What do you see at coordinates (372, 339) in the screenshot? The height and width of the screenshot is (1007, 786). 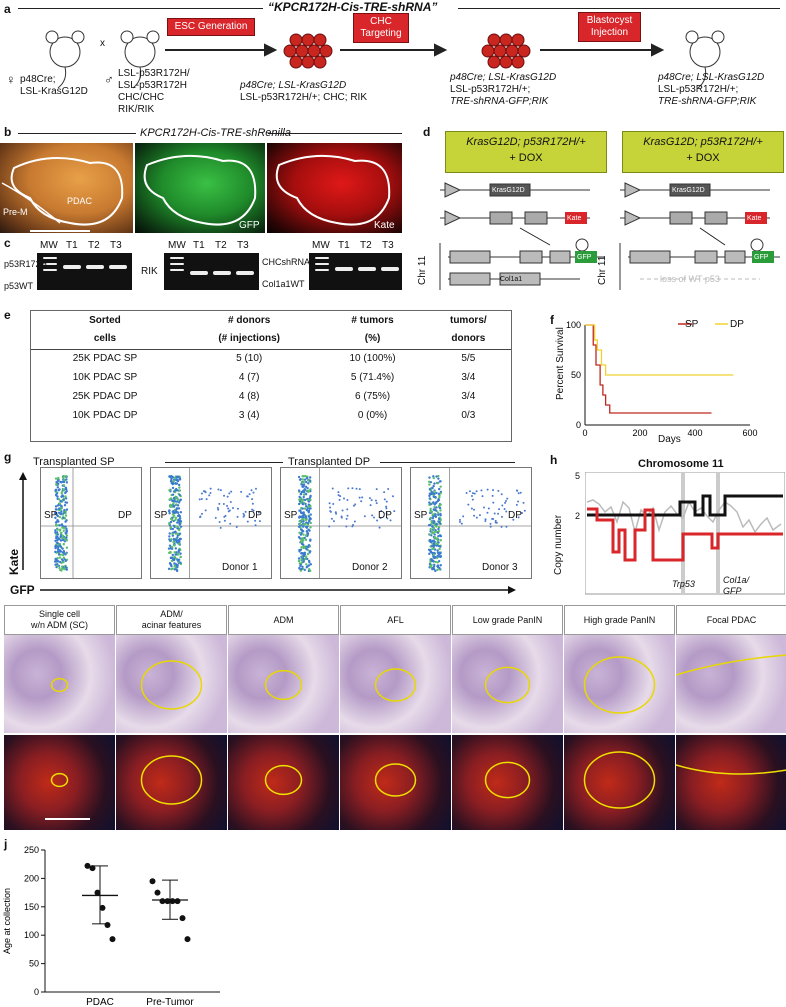 I see `header-pct: (%)` at bounding box center [372, 339].